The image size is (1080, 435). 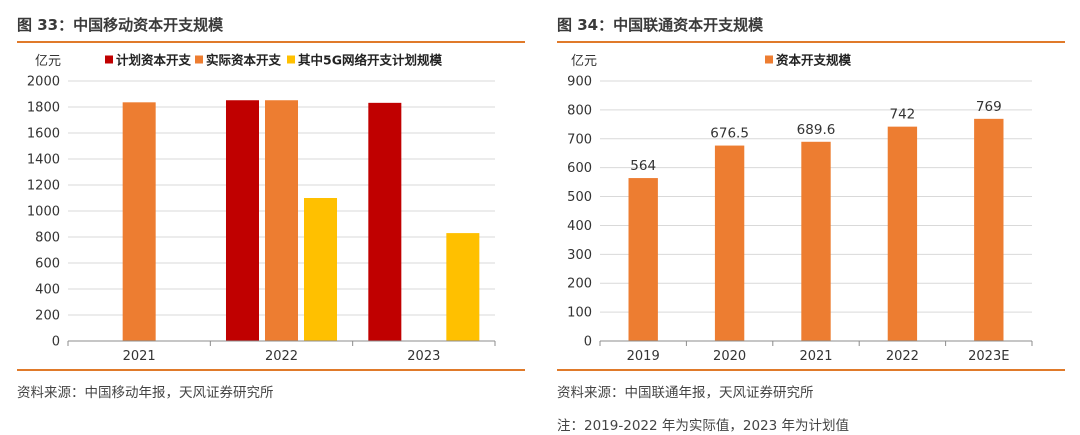 I want to click on legend-label: 计划资本开支, so click(x=154, y=60).